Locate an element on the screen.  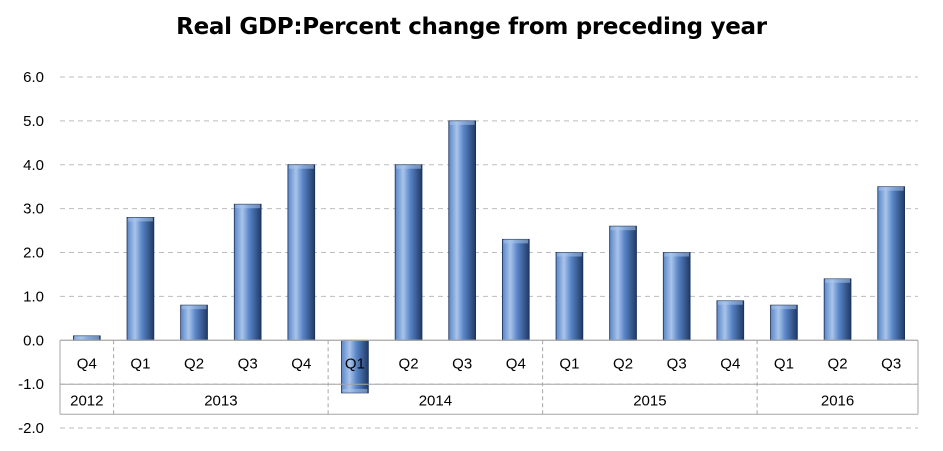
y-tick-label: 2.0 is located at coordinates (33, 253).